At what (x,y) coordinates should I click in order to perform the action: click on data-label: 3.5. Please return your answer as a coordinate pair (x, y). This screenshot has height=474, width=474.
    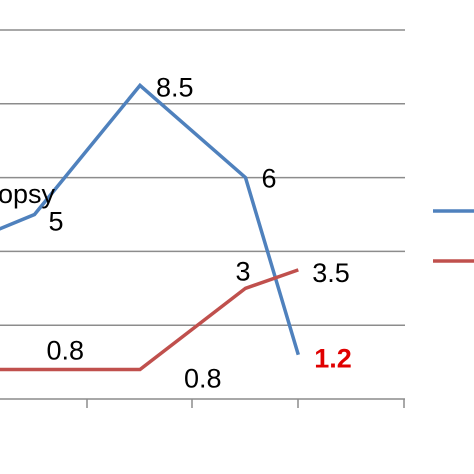
    Looking at the image, I should click on (331, 273).